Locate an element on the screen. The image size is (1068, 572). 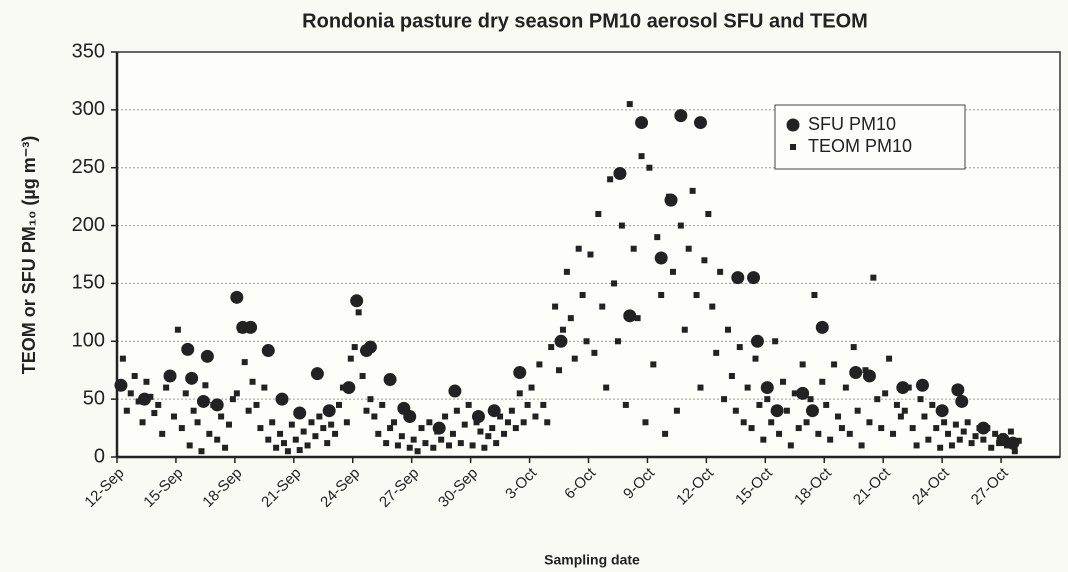
x-tick-label: 15-Sep is located at coordinates (163, 488).